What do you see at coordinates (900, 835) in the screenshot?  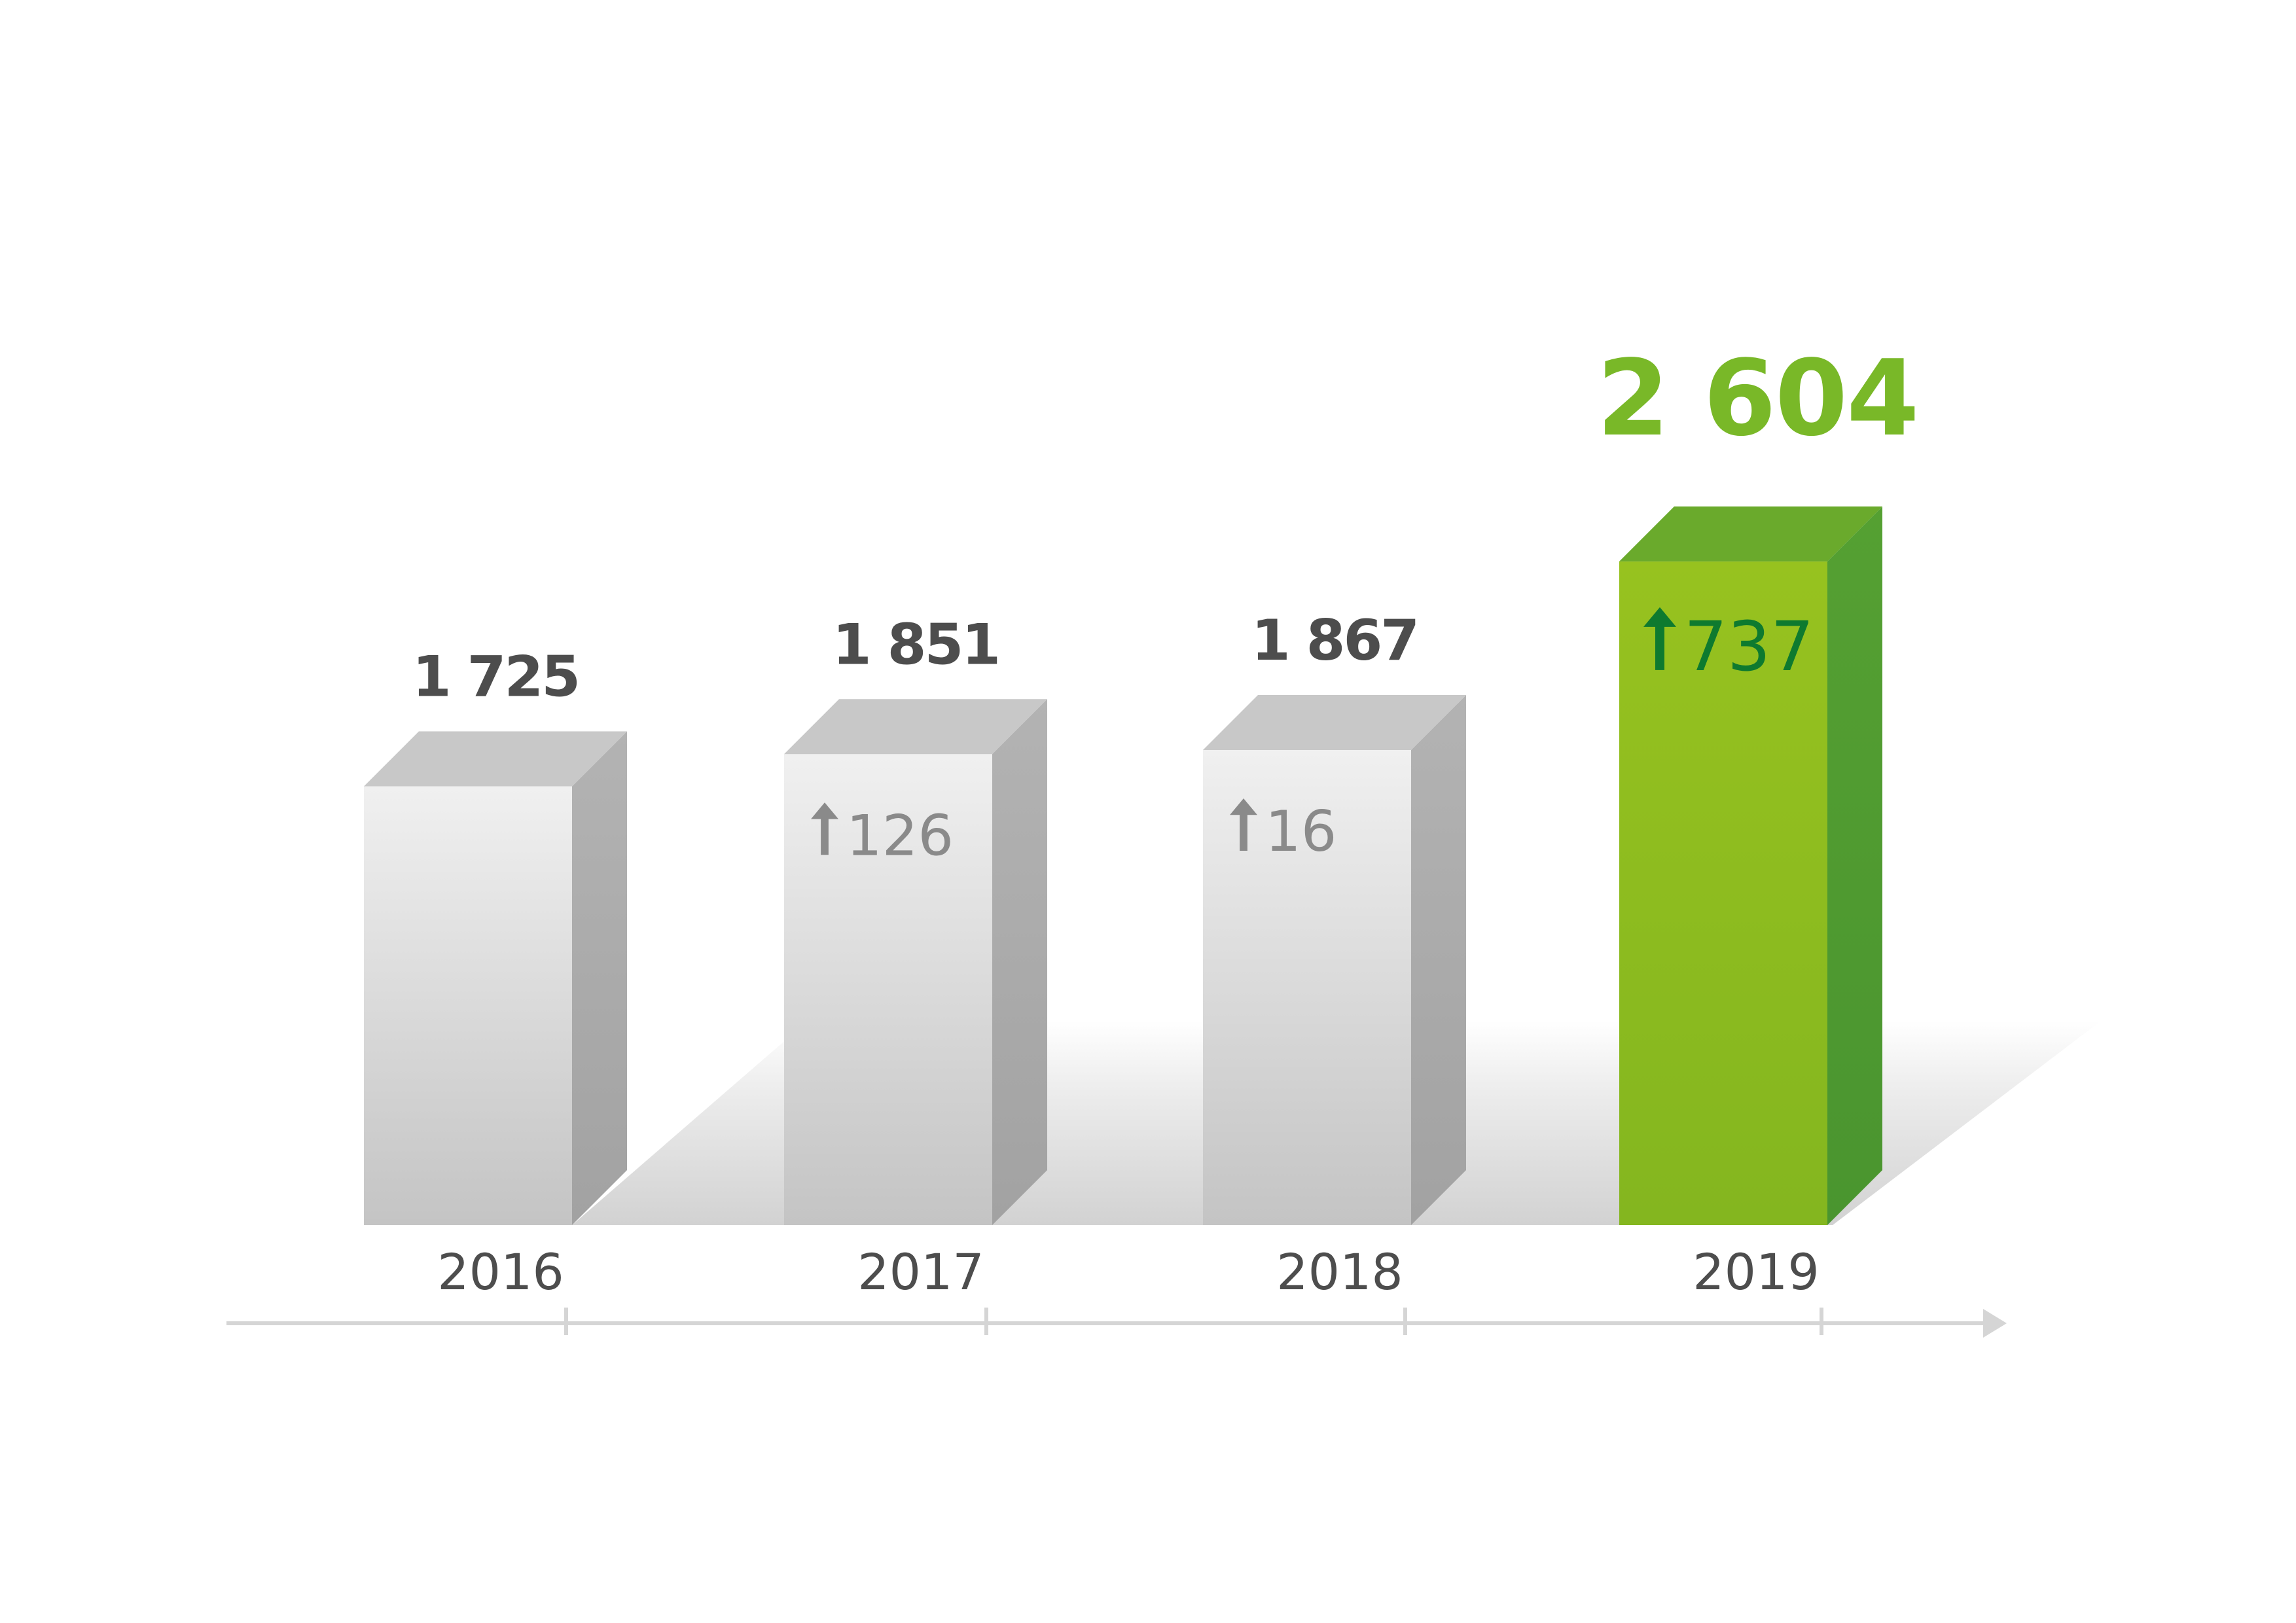 I see `change-label-2017: 126` at bounding box center [900, 835].